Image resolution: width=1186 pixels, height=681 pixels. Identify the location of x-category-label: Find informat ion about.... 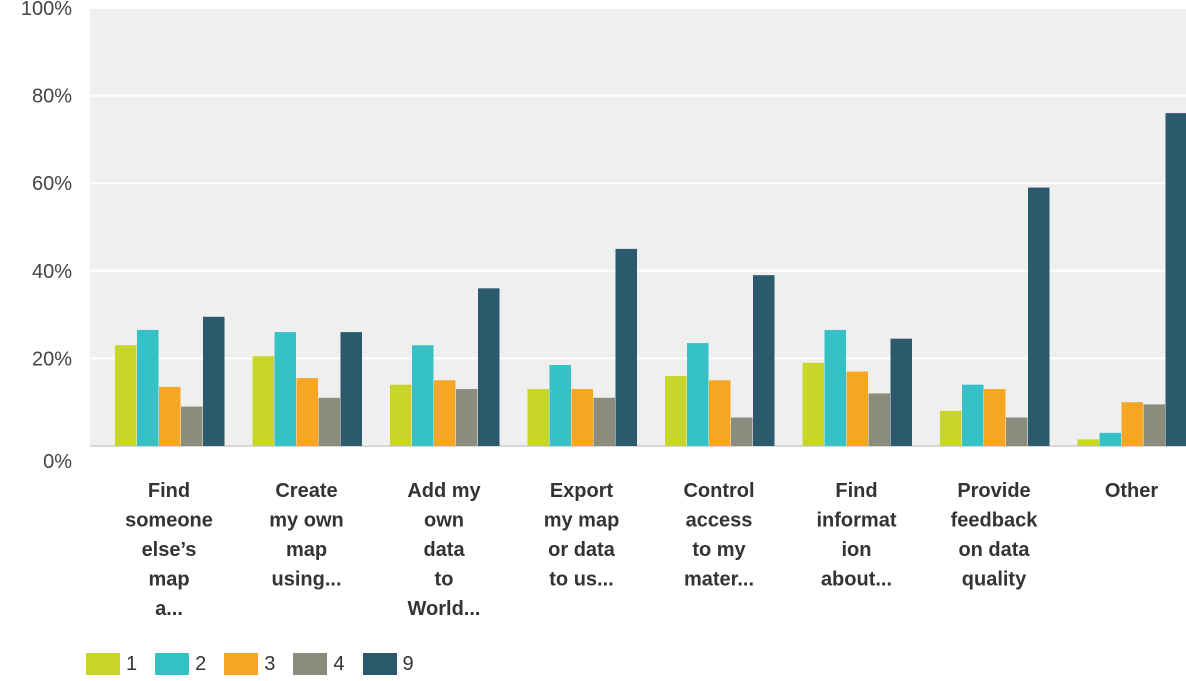
(857, 535).